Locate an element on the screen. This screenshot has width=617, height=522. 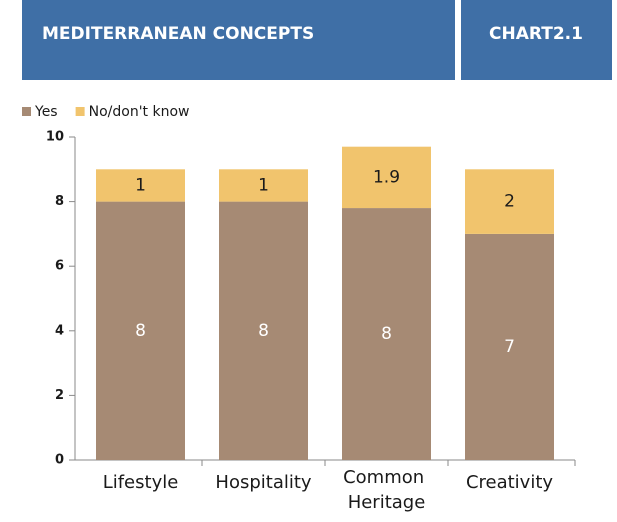
data-label: 1.9 is located at coordinates (386, 177).